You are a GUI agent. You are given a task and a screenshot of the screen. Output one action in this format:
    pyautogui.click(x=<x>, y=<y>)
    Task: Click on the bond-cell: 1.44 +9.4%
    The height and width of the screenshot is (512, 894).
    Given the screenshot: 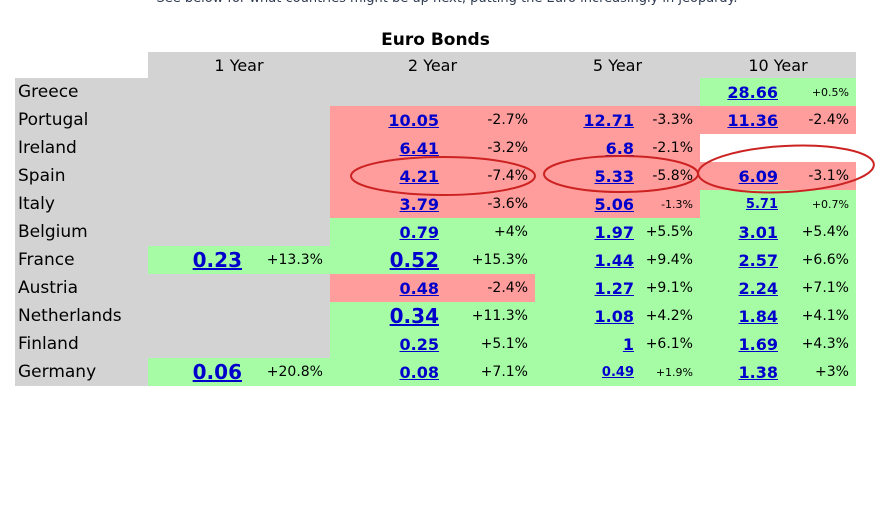 What is the action you would take?
    pyautogui.click(x=617, y=260)
    